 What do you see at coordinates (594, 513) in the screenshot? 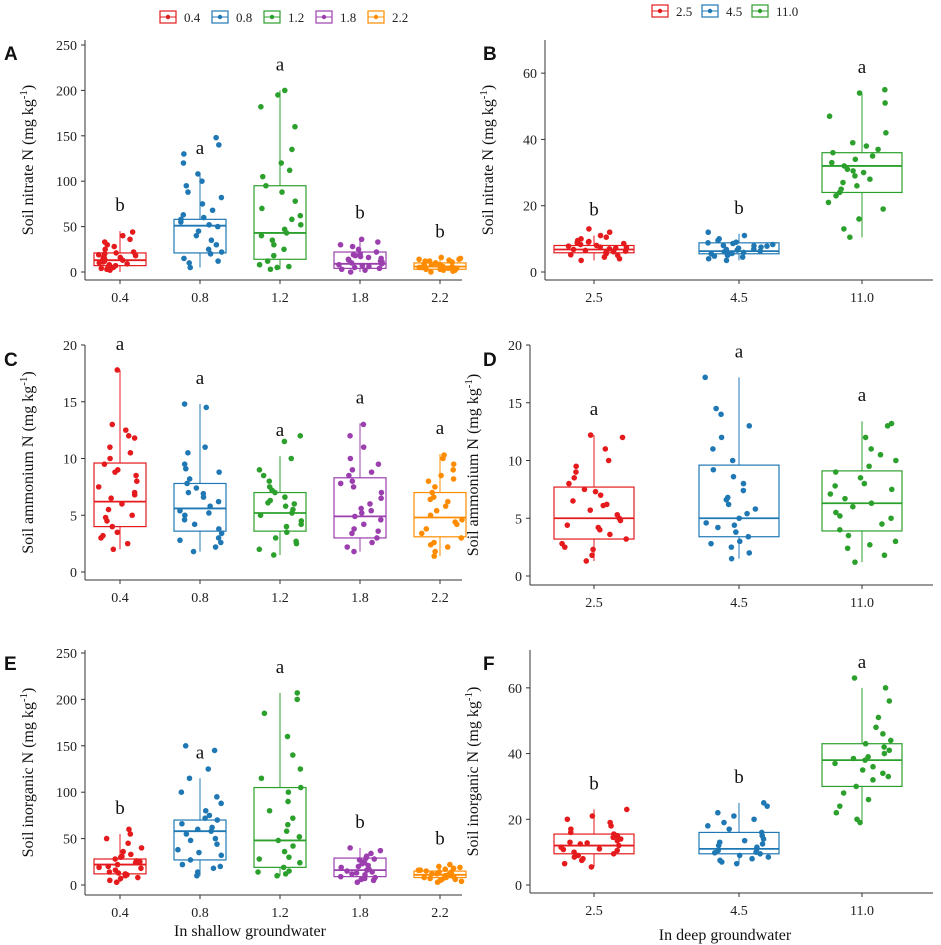
I see `box-2.5` at bounding box center [594, 513].